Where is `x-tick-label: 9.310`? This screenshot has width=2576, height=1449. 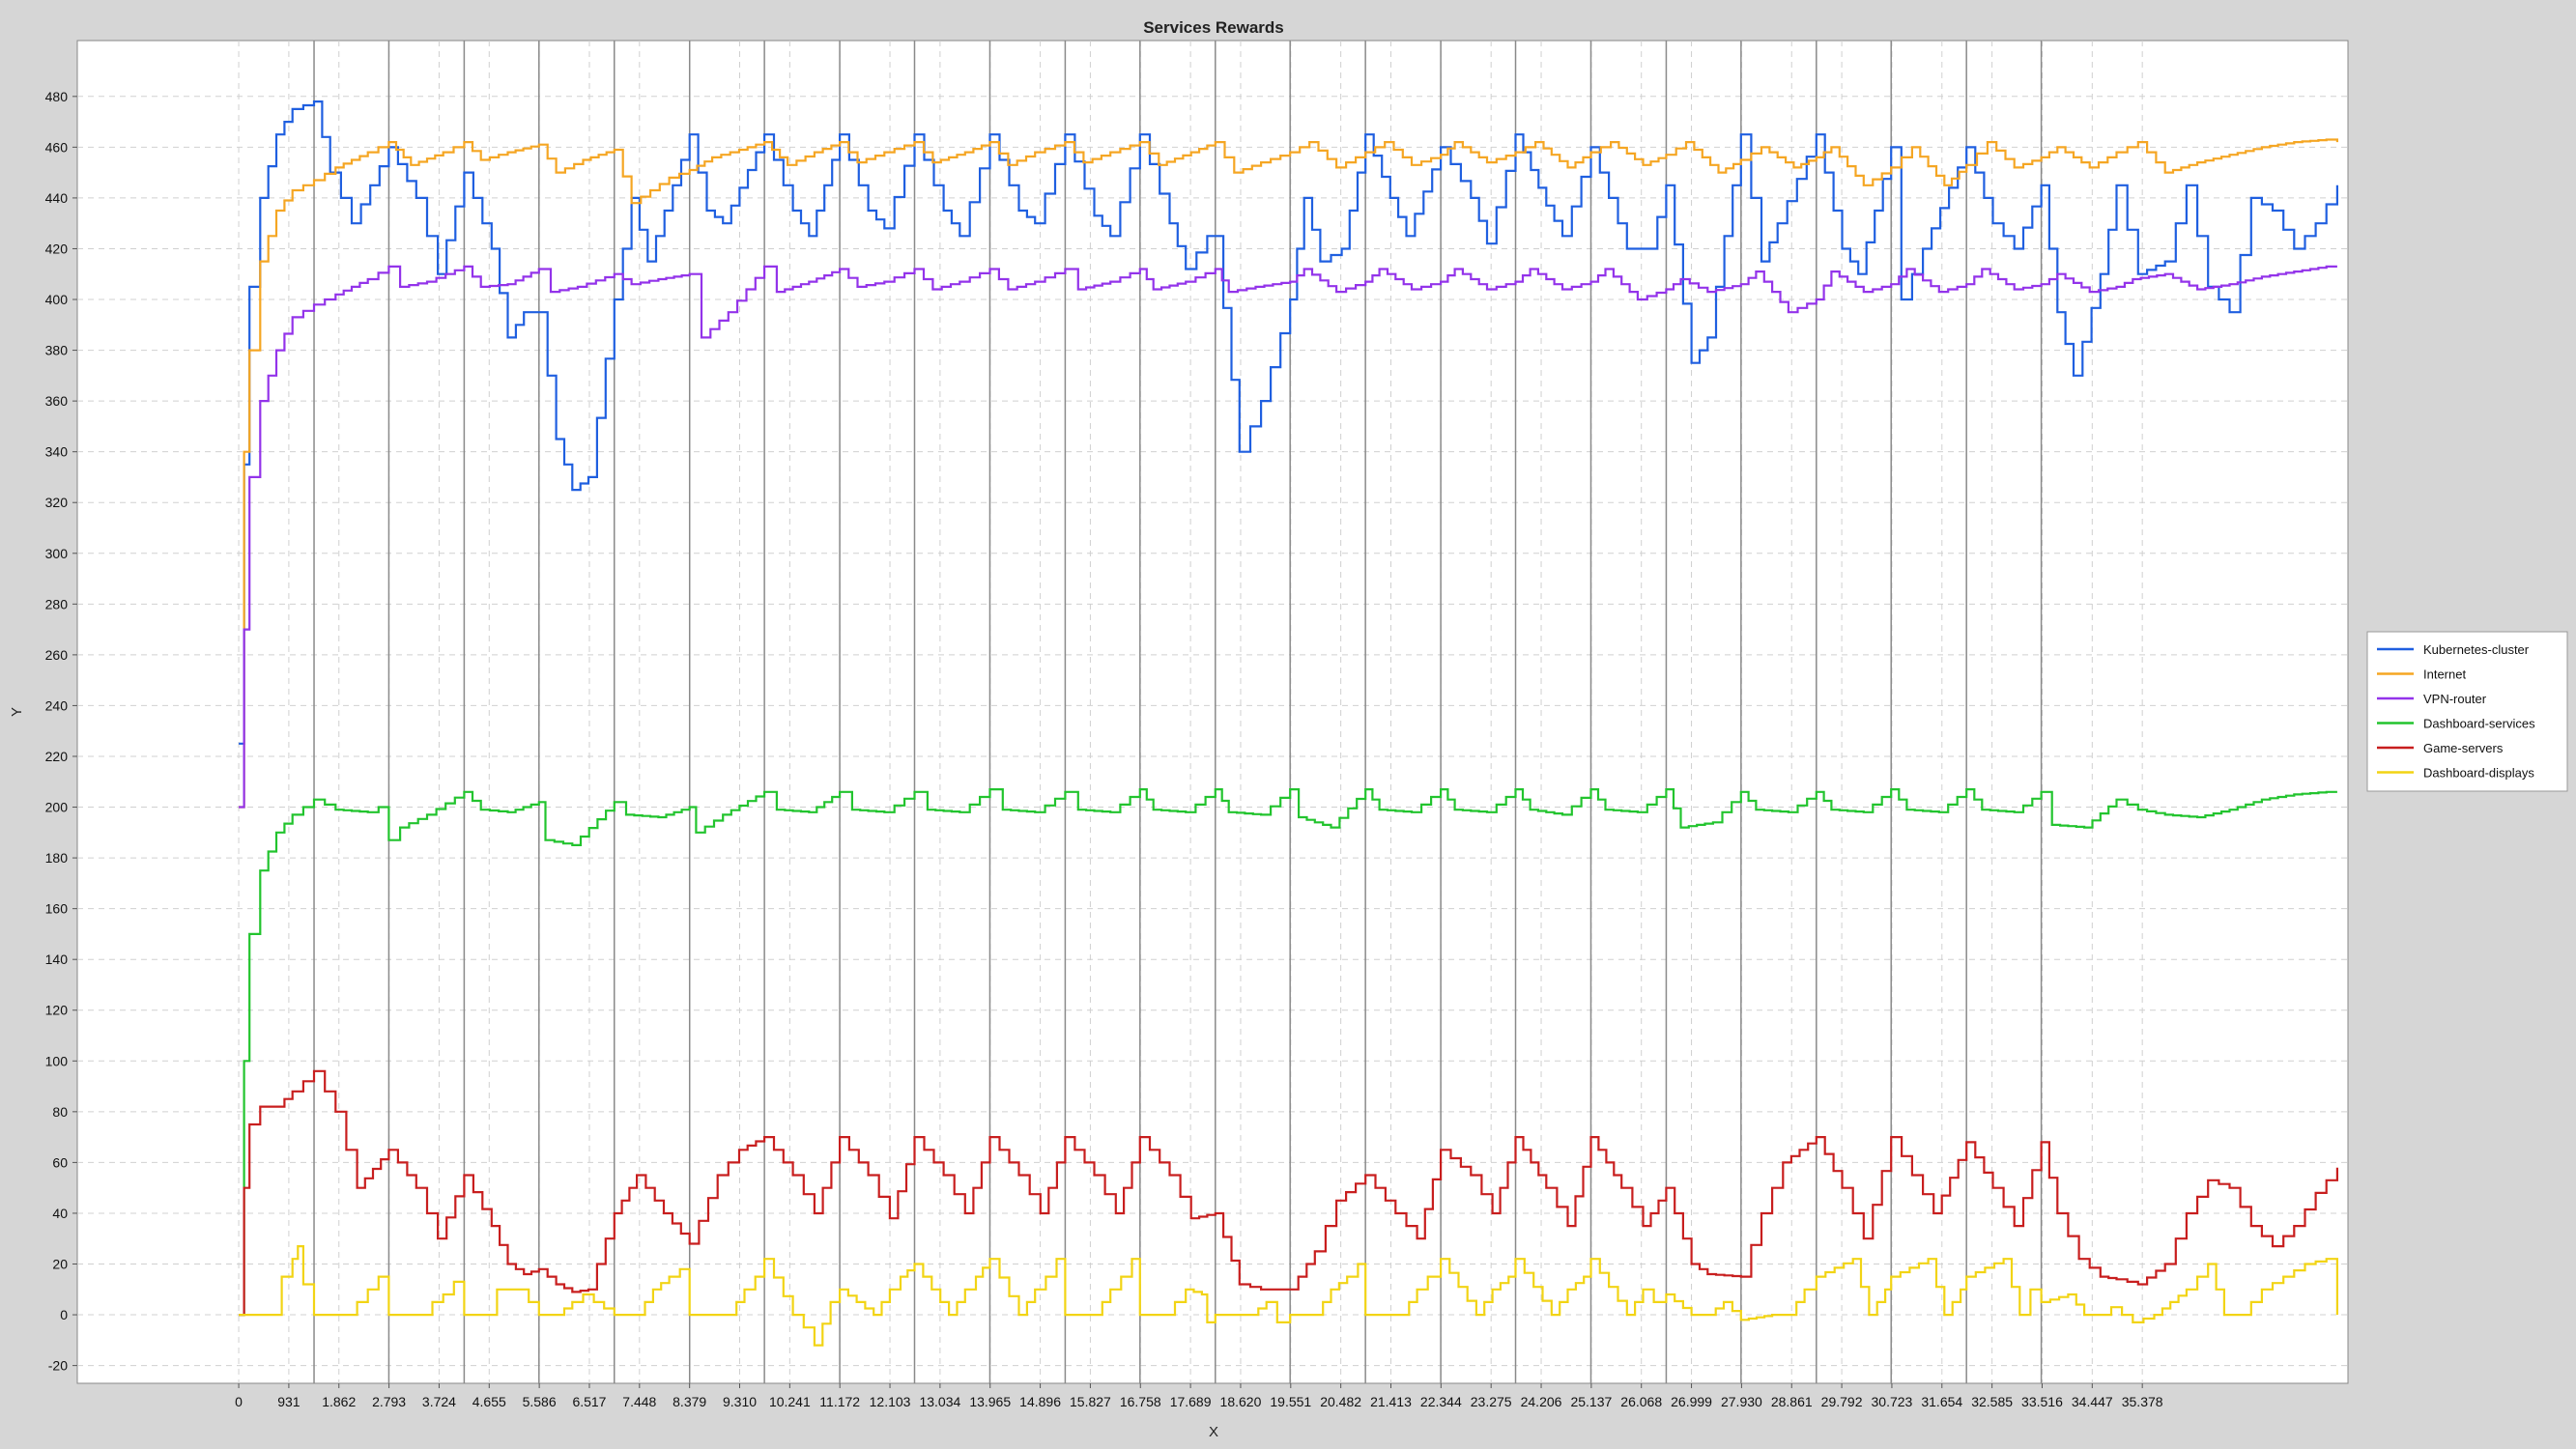 x-tick-label: 9.310 is located at coordinates (740, 1401).